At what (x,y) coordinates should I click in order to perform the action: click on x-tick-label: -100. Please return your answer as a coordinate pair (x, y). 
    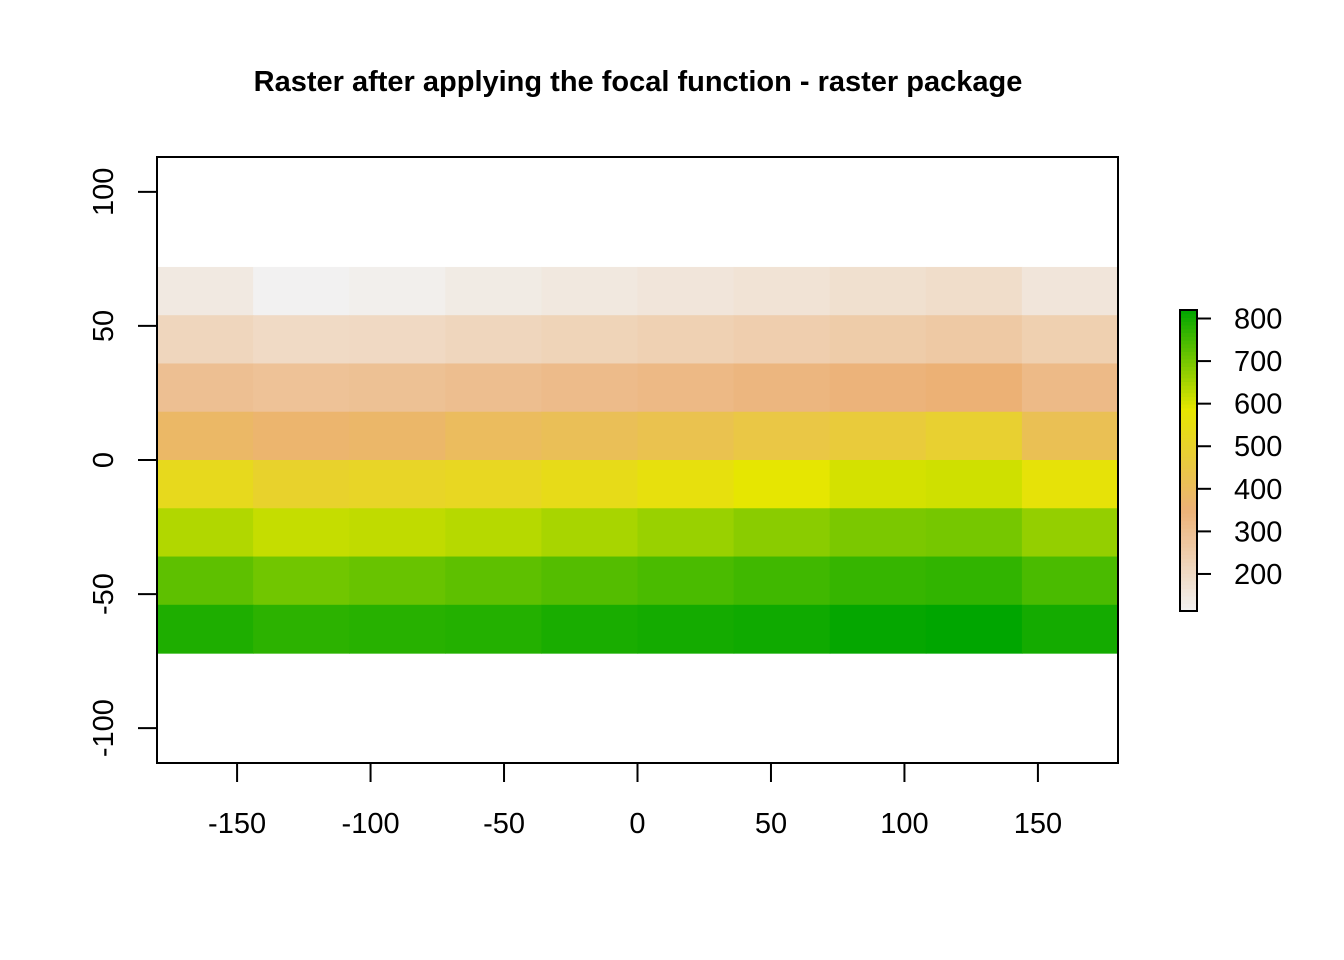
    Looking at the image, I should click on (371, 824).